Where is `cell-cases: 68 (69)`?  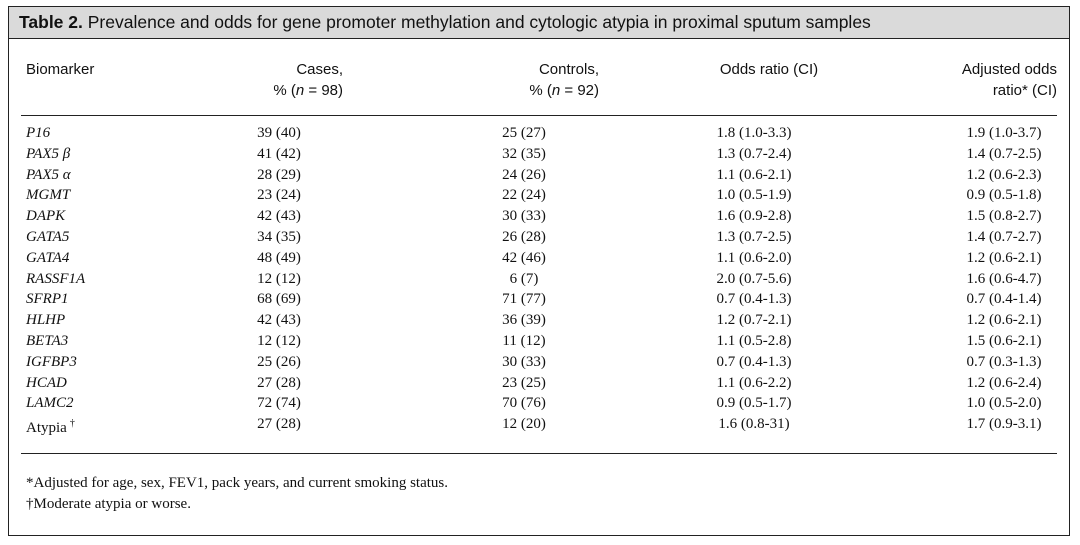
cell-cases: 68 (69) is located at coordinates (279, 299).